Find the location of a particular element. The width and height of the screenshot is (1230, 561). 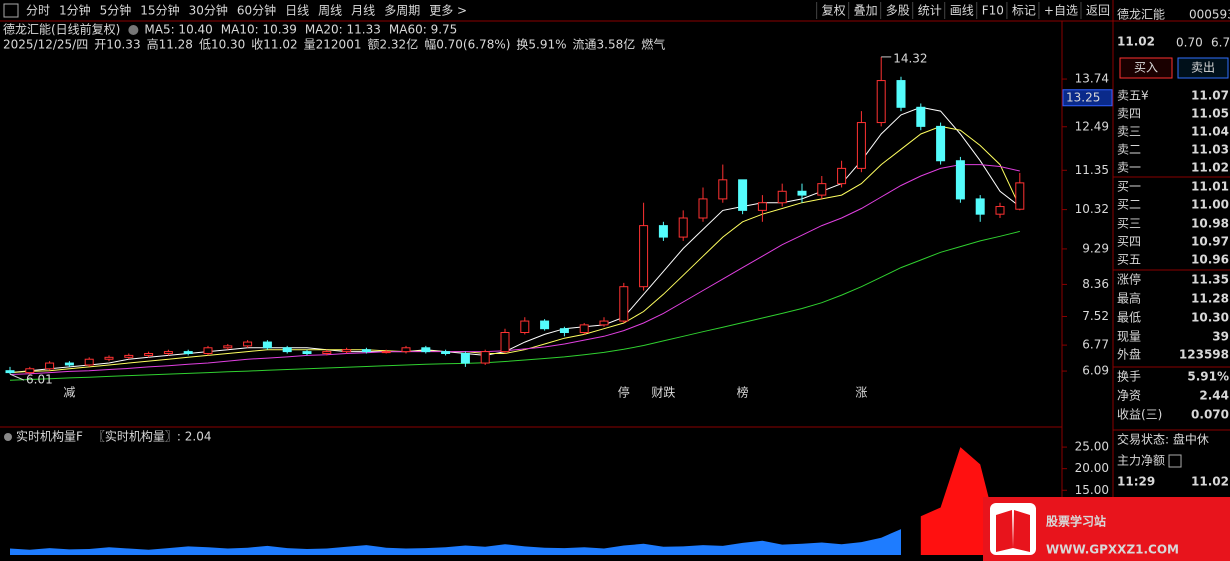

quote-value: 11.35 is located at coordinates (1210, 280).